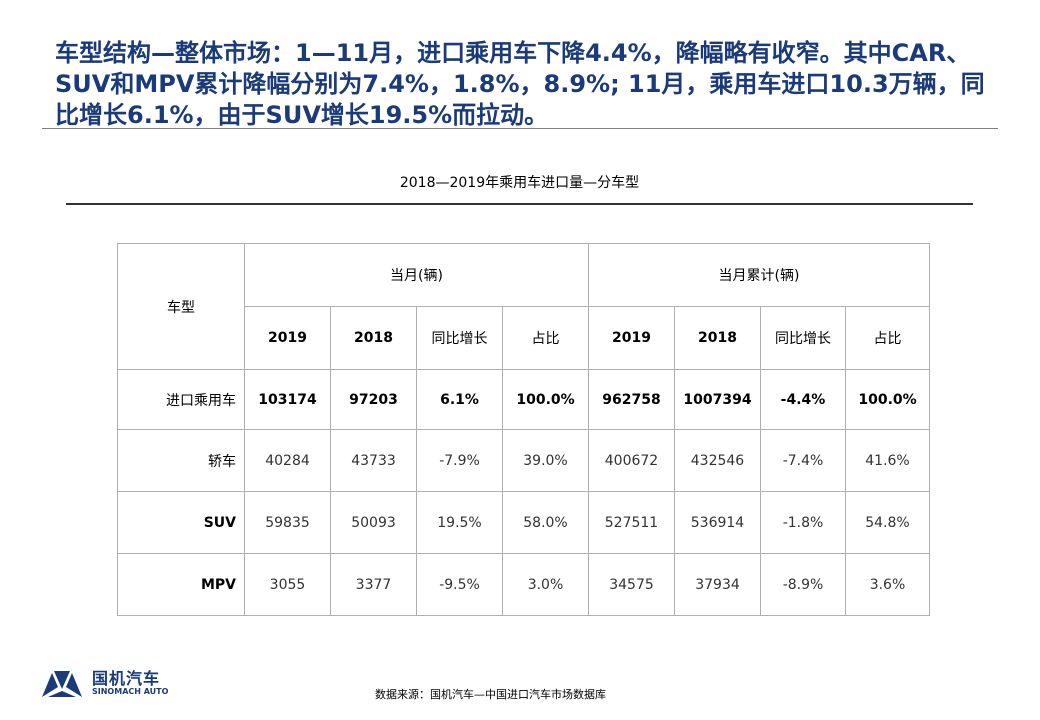  What do you see at coordinates (519, 204) in the screenshot?
I see `table-title-divider` at bounding box center [519, 204].